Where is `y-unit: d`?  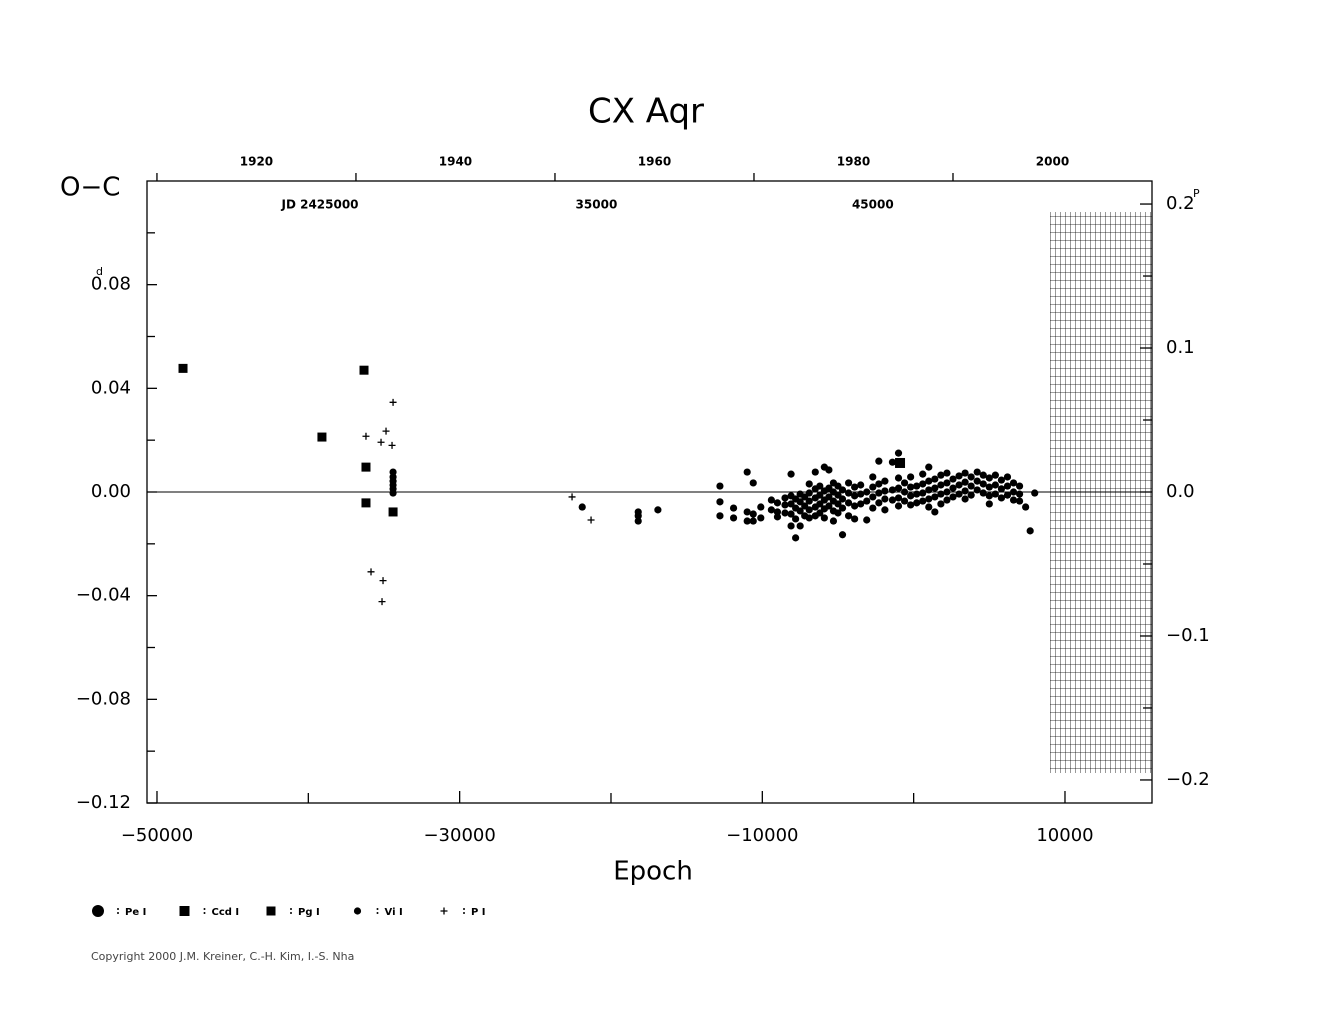
y-unit: d is located at coordinates (99, 271).